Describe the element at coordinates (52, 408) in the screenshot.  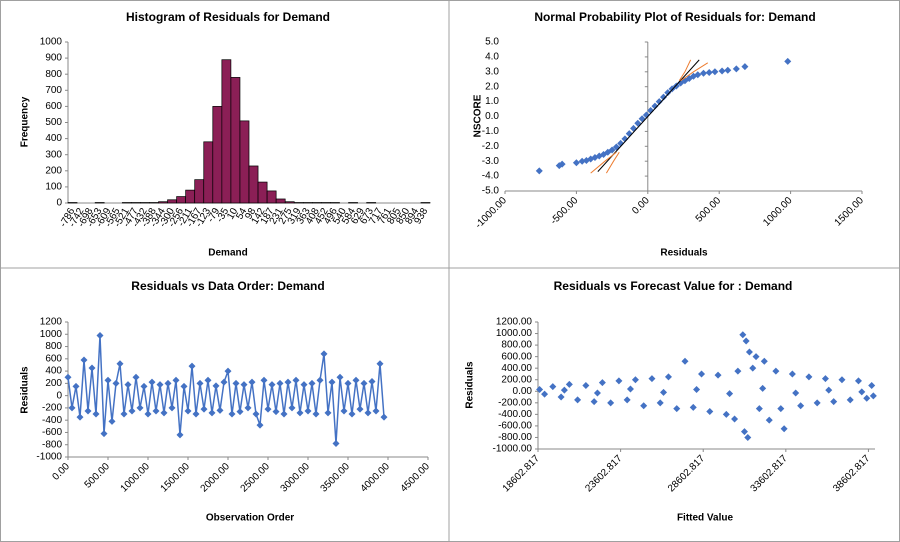
I see `y-tick-label: -200` at that location.